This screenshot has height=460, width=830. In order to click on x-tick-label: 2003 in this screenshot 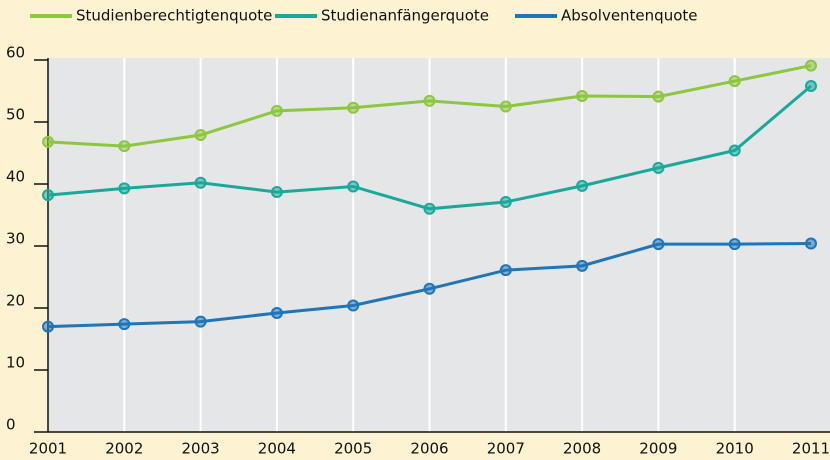, I will do `click(201, 449)`.